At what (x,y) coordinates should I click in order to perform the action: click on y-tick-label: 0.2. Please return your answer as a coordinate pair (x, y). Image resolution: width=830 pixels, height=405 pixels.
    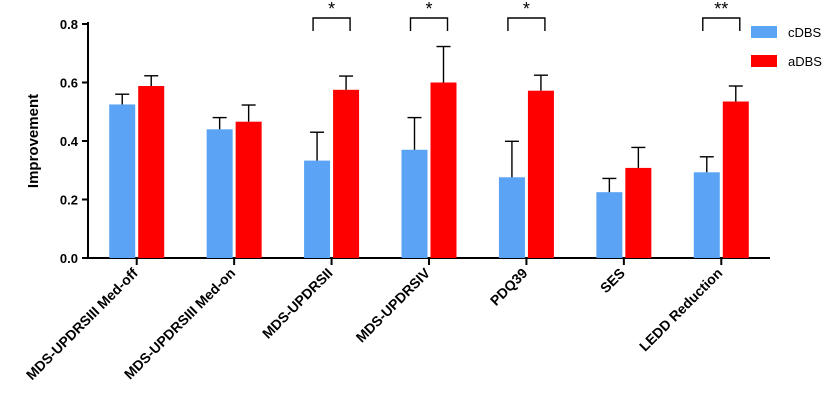
    Looking at the image, I should click on (69, 200).